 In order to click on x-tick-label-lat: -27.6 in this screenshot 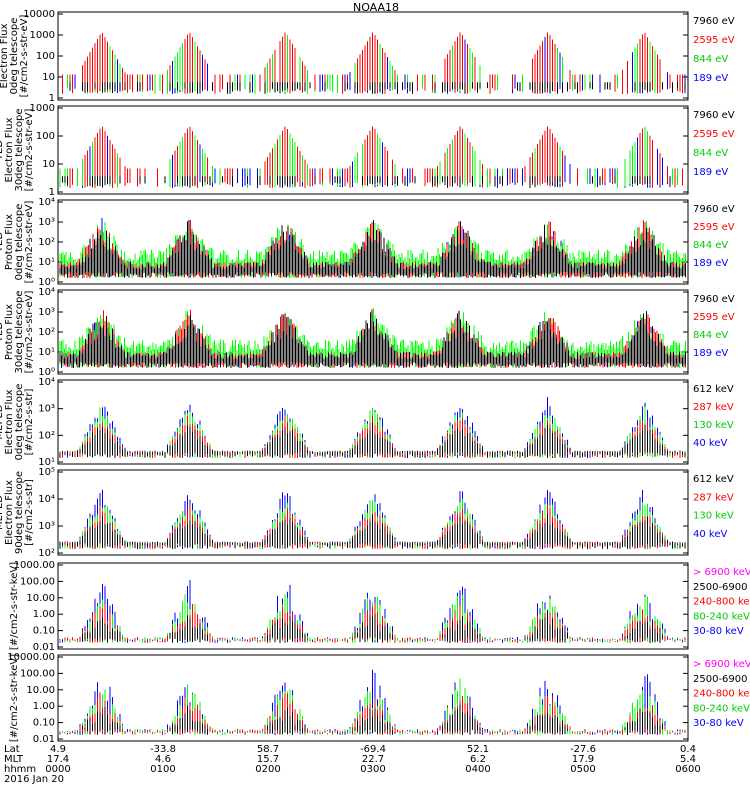, I will do `click(583, 749)`.